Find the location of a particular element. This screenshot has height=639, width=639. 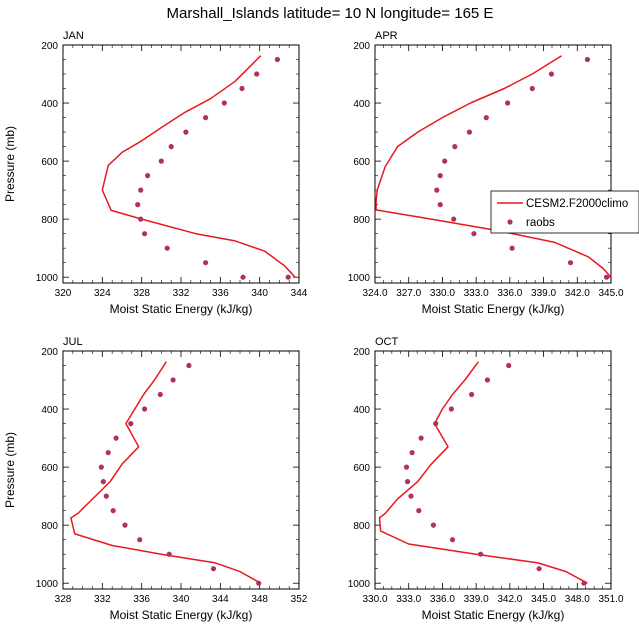

x-tick-label: 324.0 is located at coordinates (374, 293).